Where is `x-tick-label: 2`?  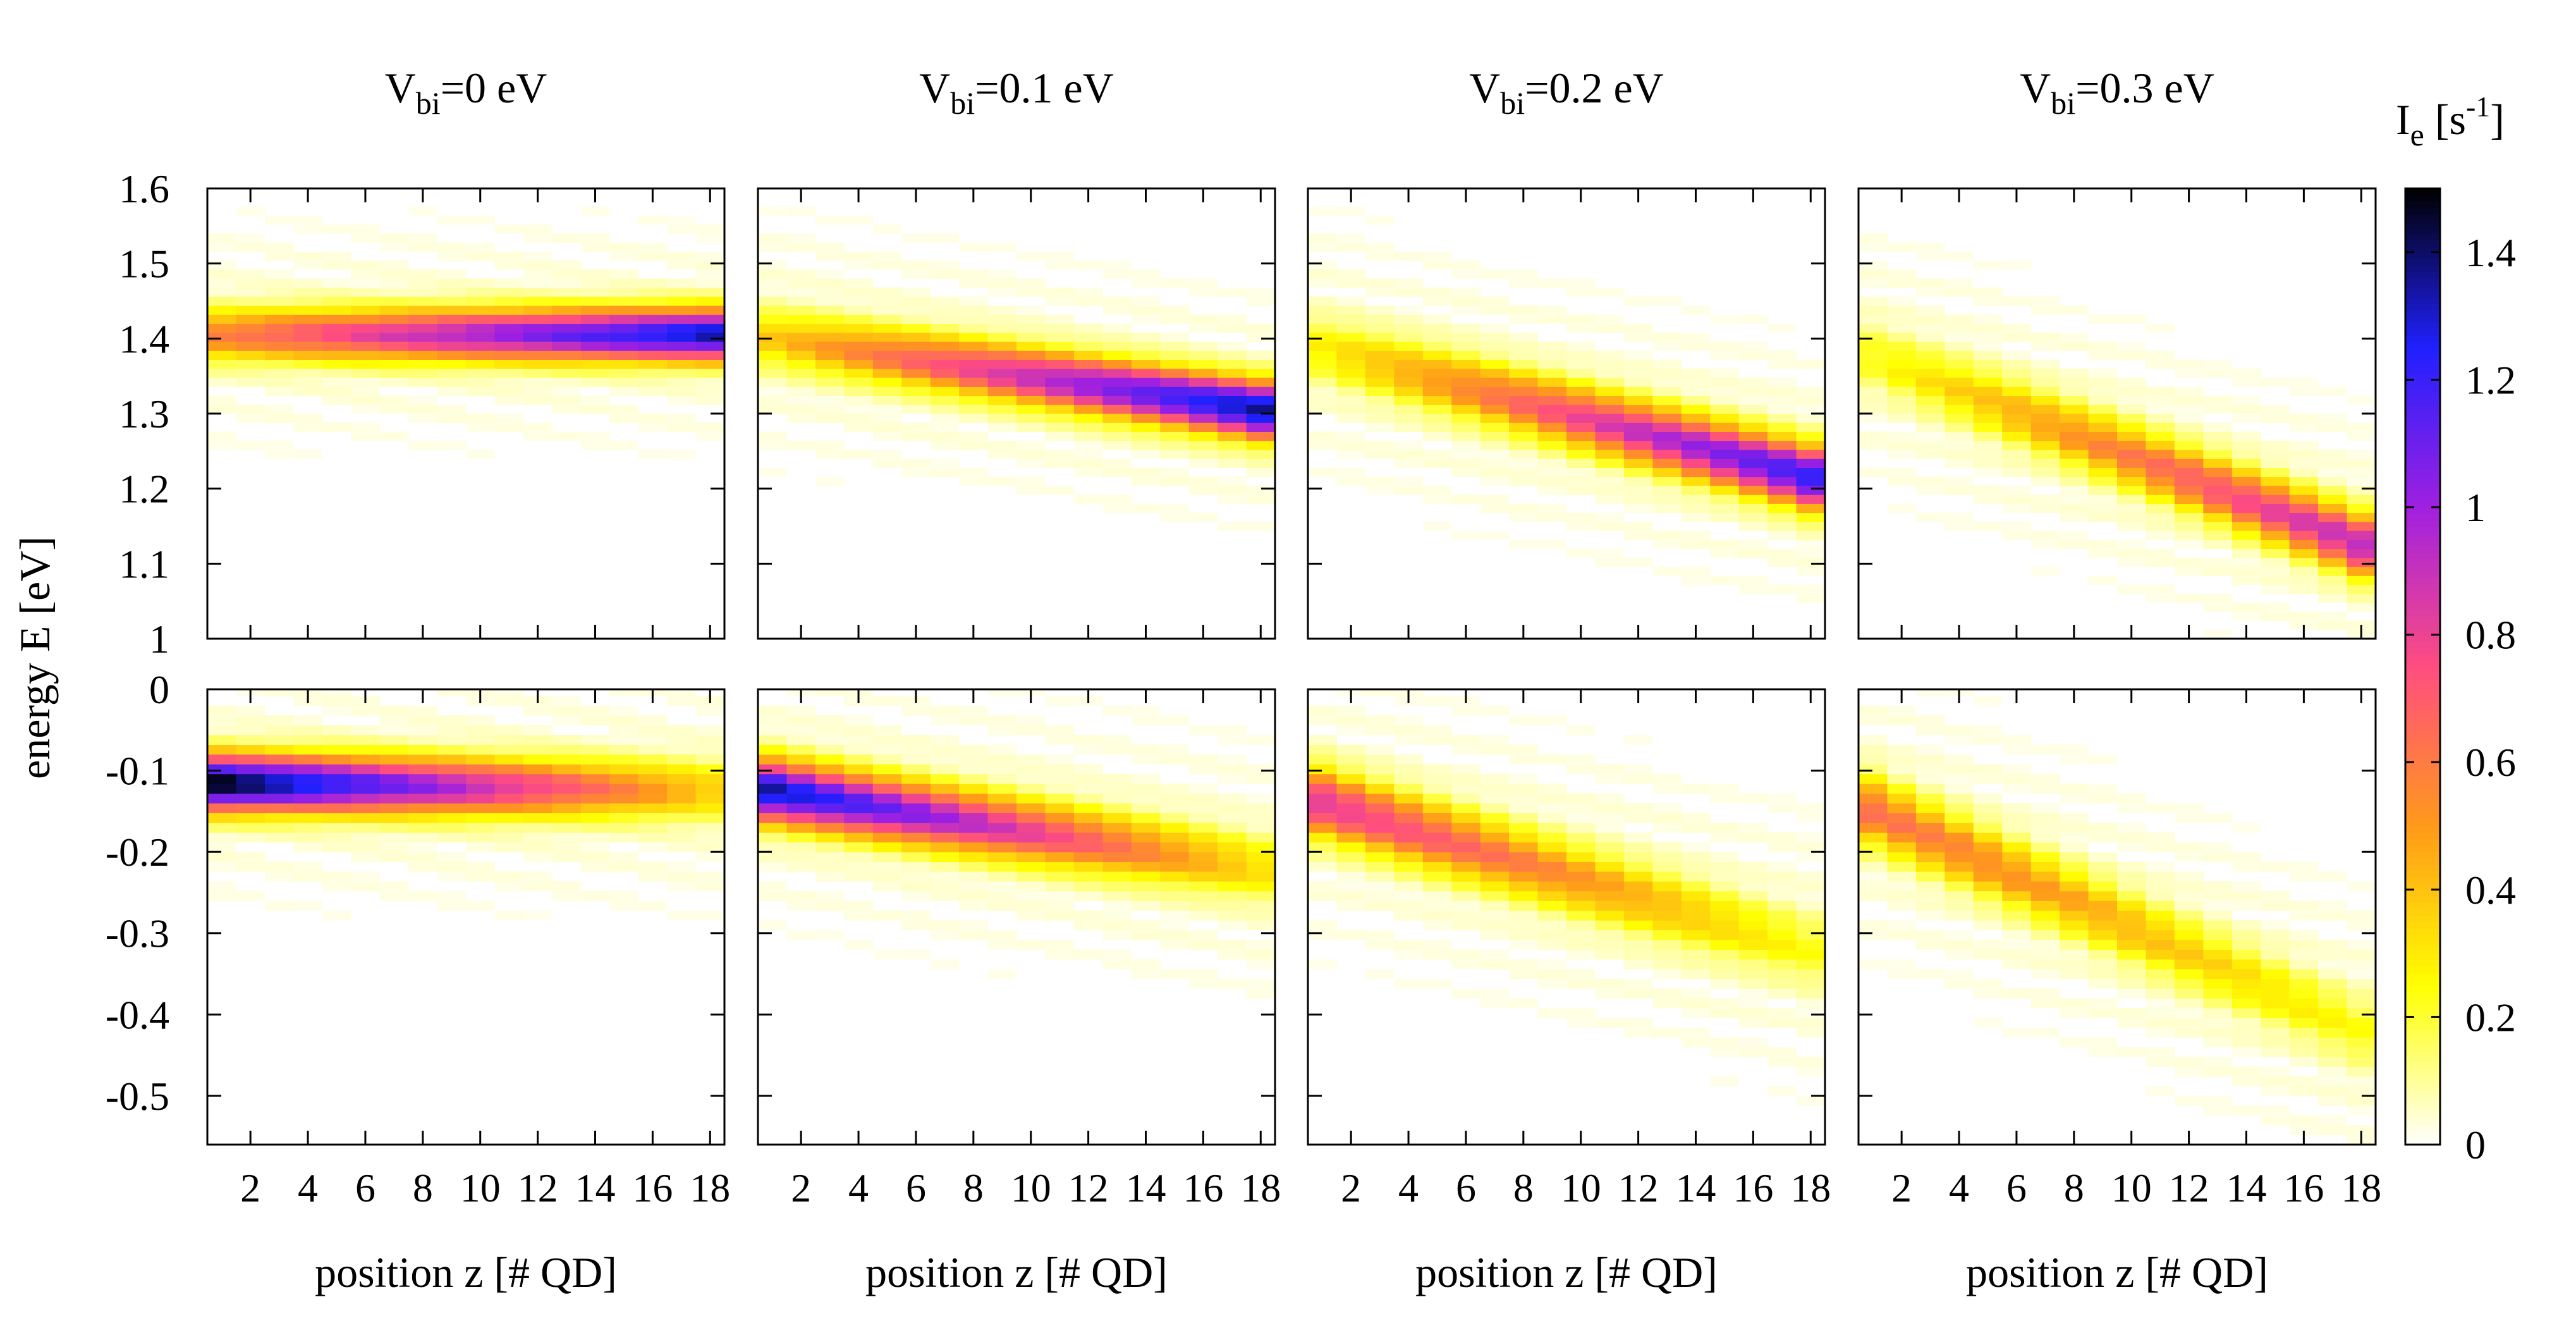 x-tick-label: 2 is located at coordinates (250, 1187).